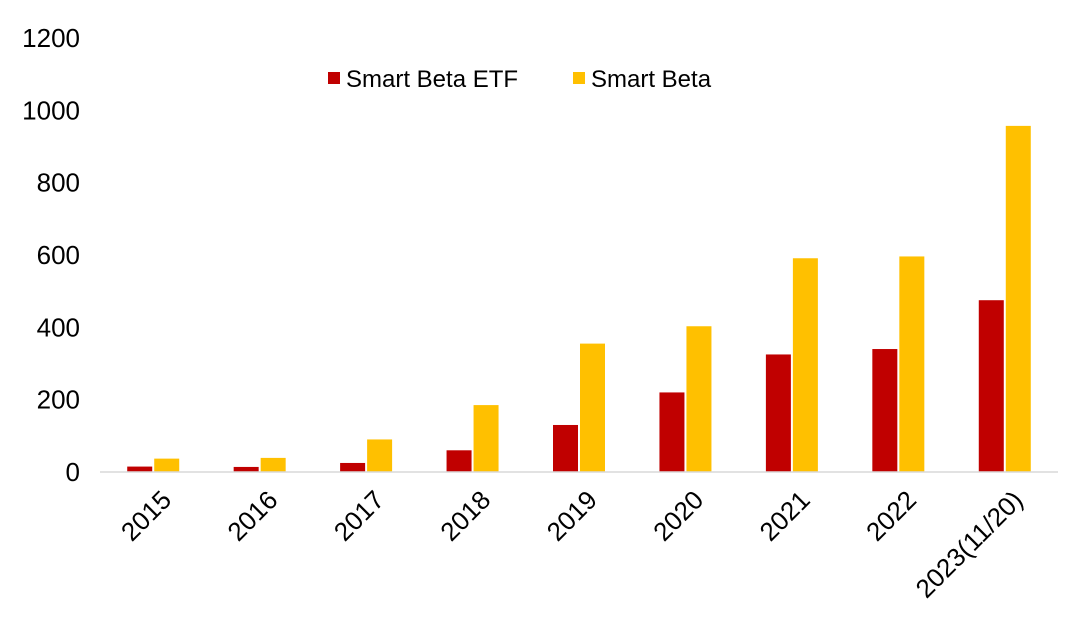 Image resolution: width=1080 pixels, height=623 pixels. Describe the element at coordinates (73, 472) in the screenshot. I see `y-tick-label: 0` at that location.